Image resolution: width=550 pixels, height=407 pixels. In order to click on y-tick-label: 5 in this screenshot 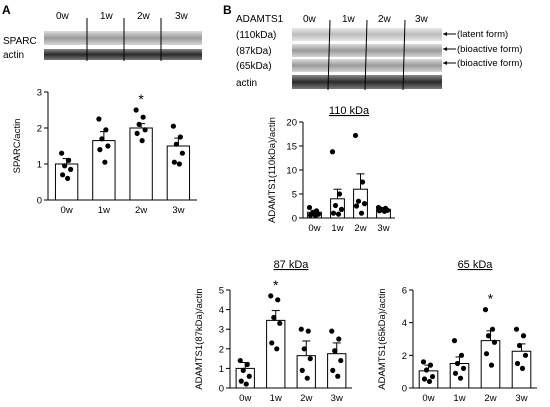, I will do `click(221, 291)`.